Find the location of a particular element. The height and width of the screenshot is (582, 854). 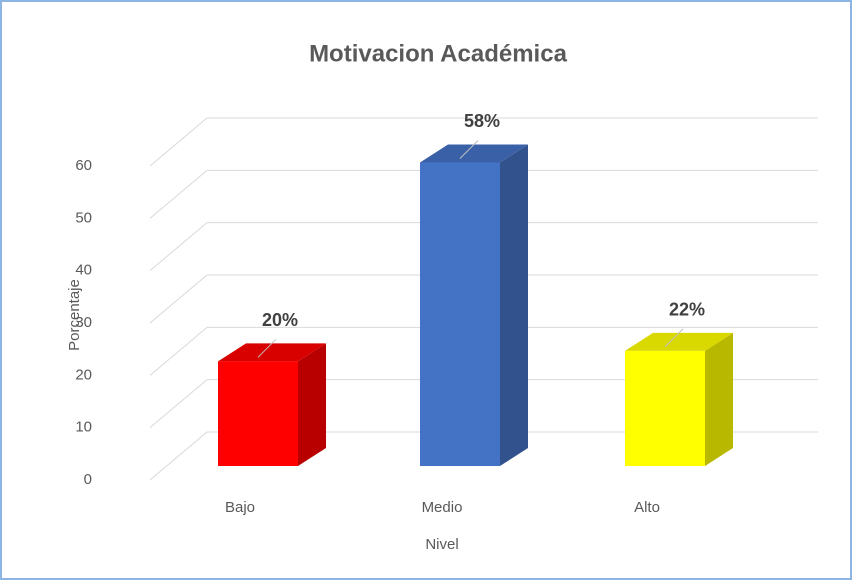

data-label: 58% is located at coordinates (482, 121).